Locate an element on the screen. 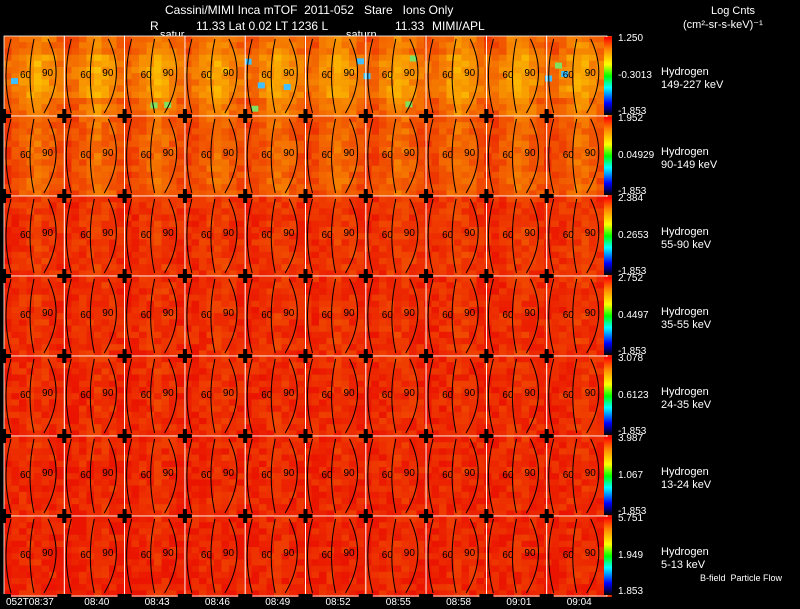 This screenshot has height=609, width=800. frame-r3-c7: 60 90 is located at coordinates (396, 236).